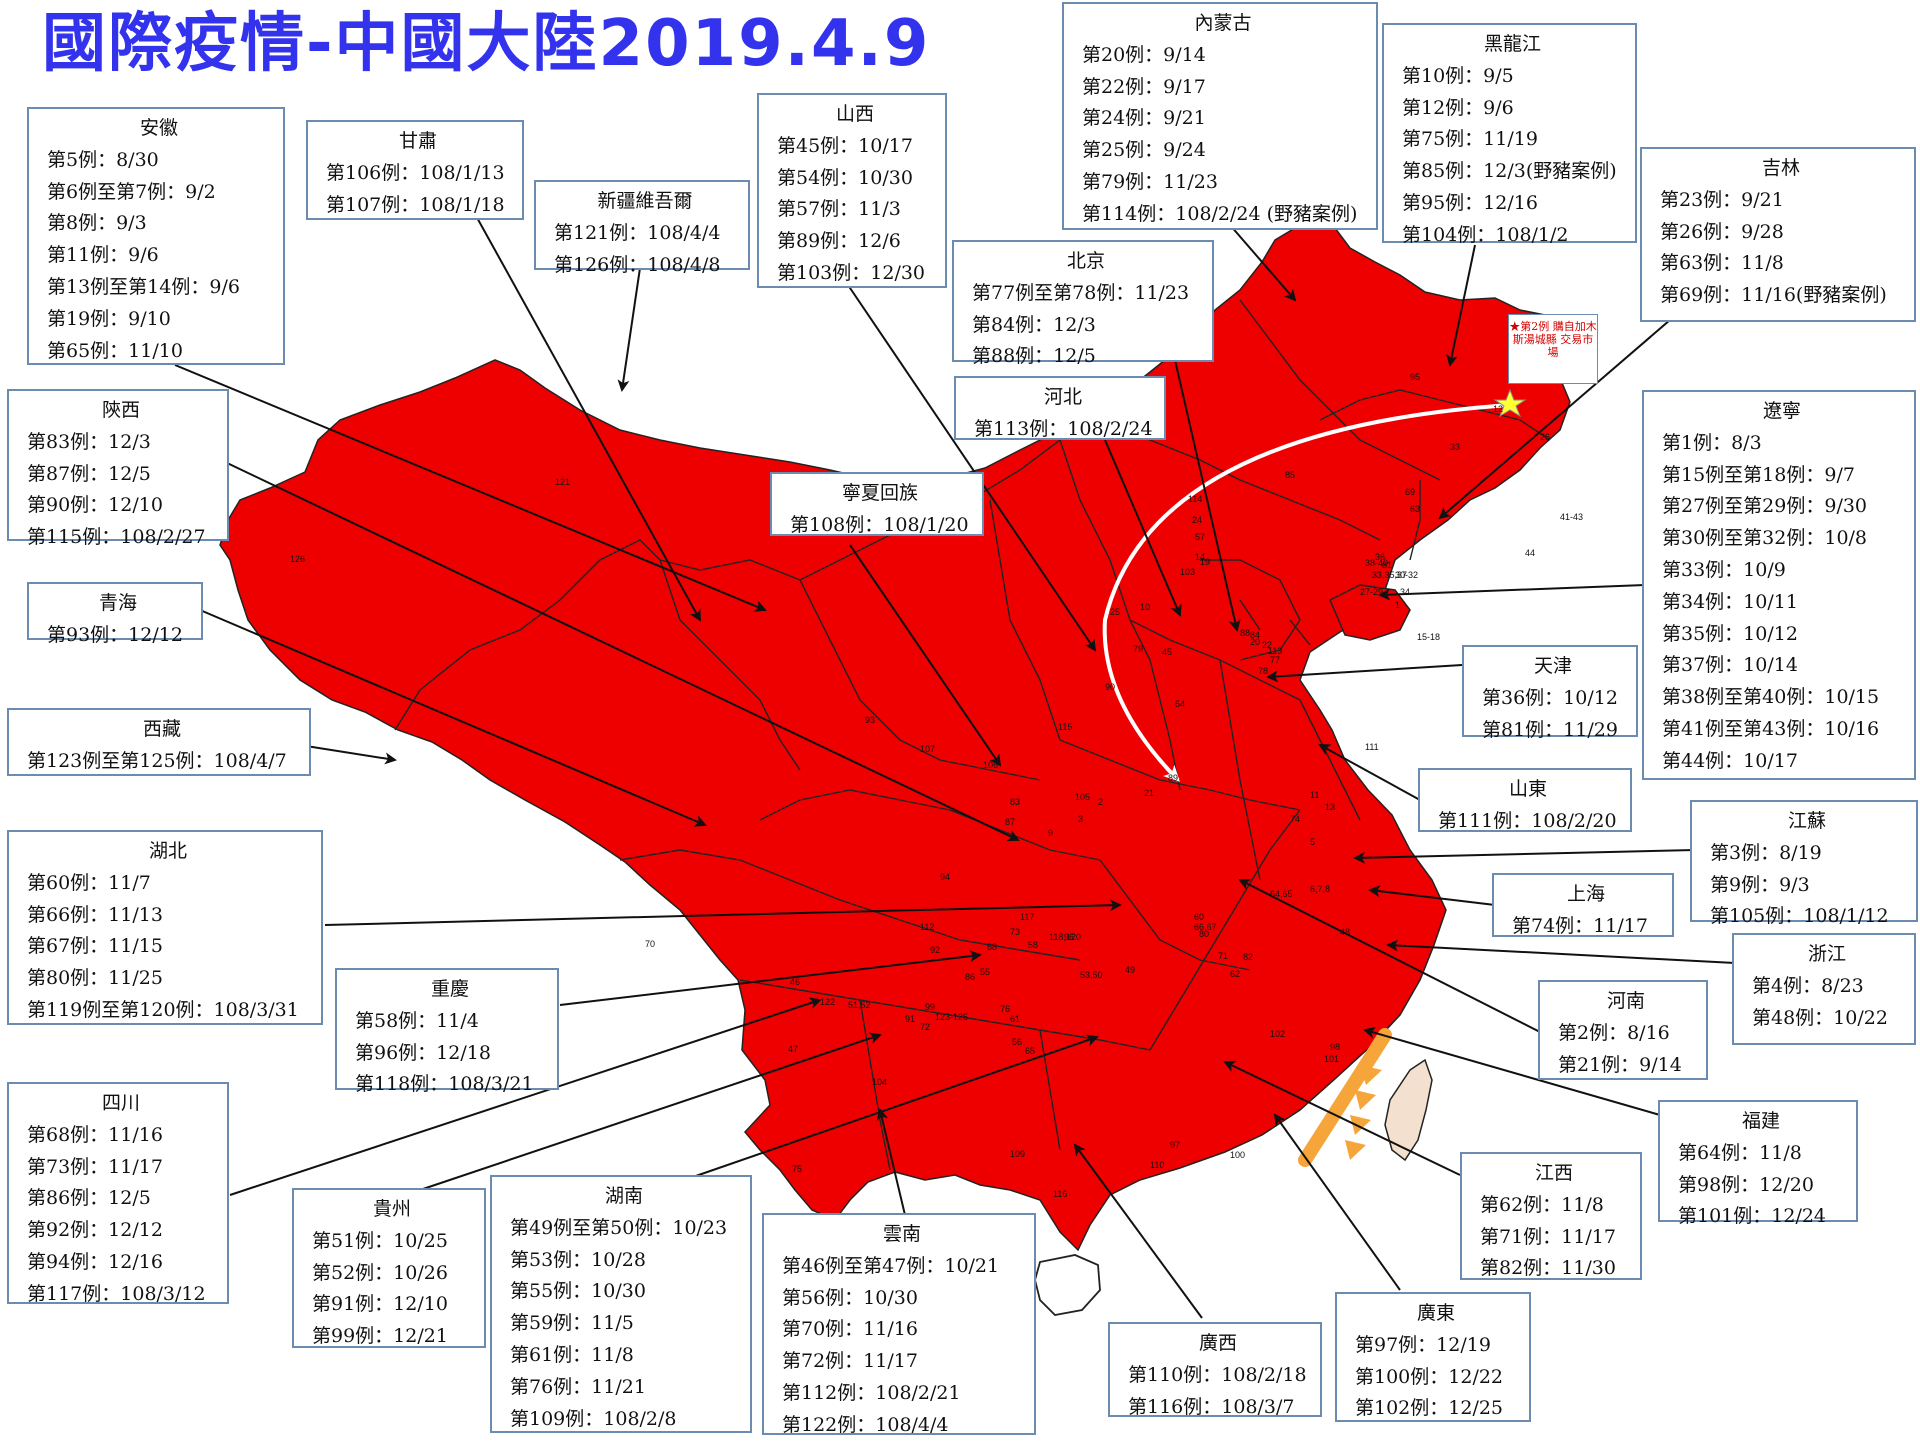  What do you see at coordinates (1771, 728) in the screenshot?
I see `case-line: 第41例至第43例：10/16` at bounding box center [1771, 728].